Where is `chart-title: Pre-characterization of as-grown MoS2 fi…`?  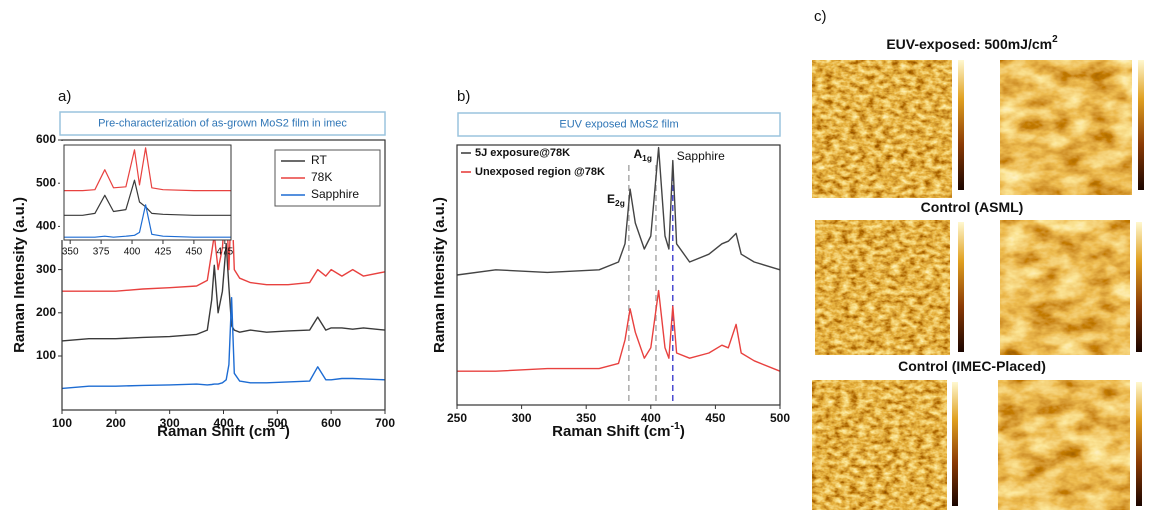 chart-title: Pre-characterization of as-grown MoS2 fi… is located at coordinates (222, 123).